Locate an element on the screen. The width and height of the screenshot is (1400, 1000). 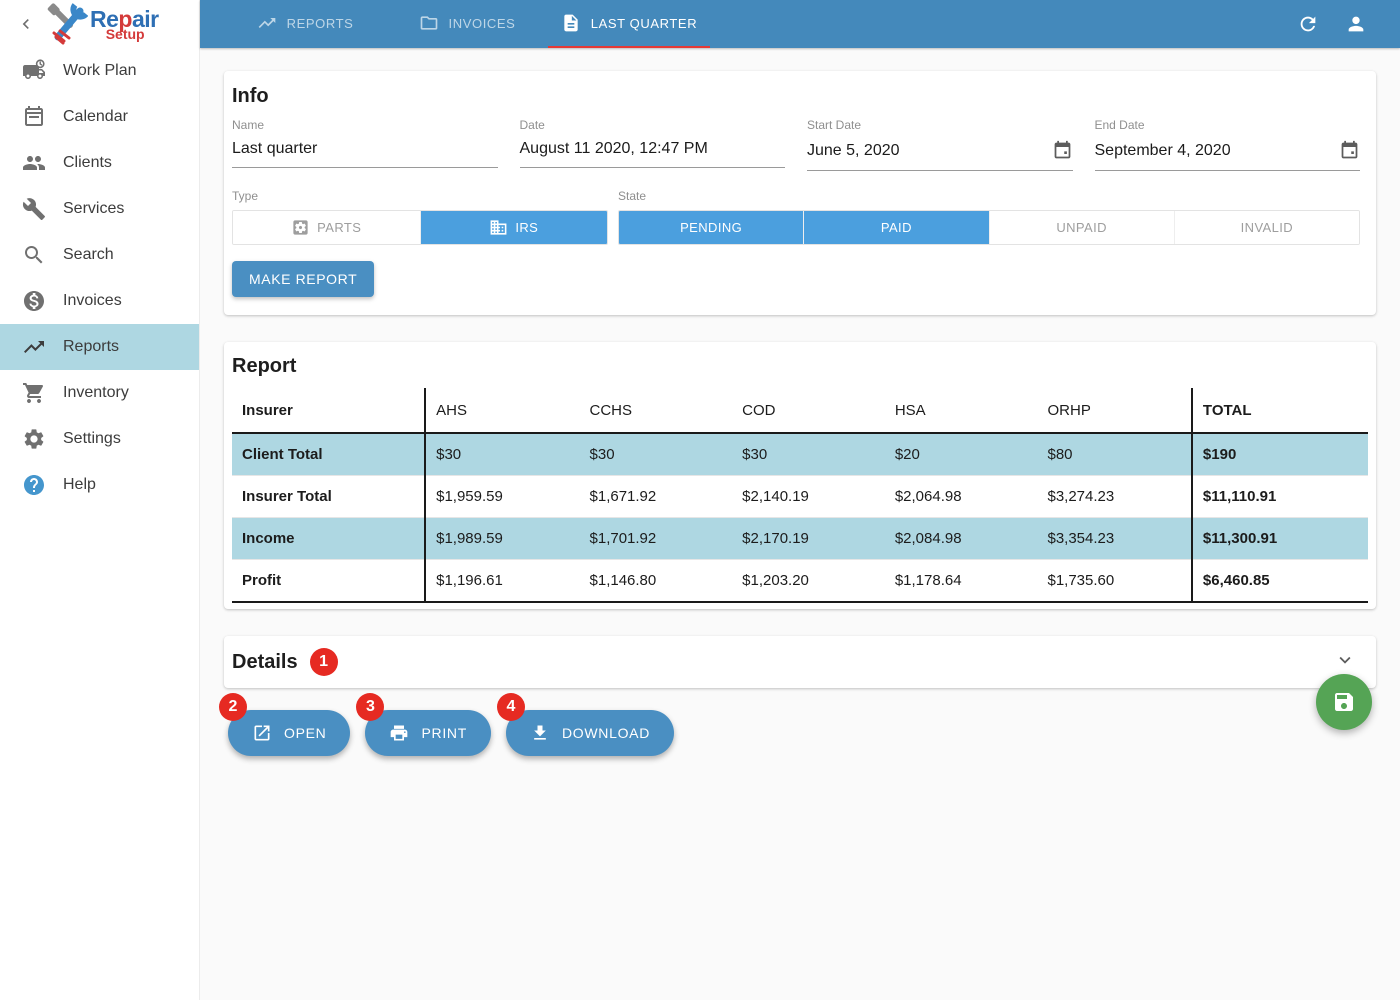
details-accordion: Details 1 is located at coordinates (800, 662).